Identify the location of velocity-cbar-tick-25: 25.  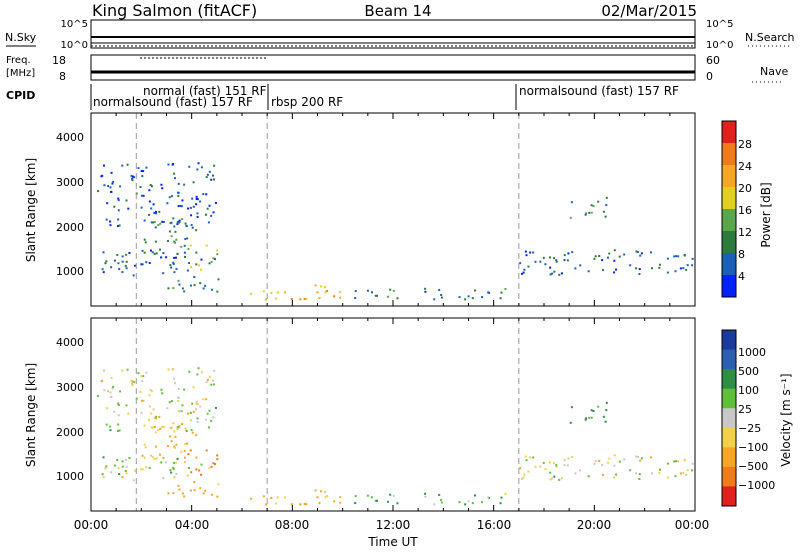
(745, 409).